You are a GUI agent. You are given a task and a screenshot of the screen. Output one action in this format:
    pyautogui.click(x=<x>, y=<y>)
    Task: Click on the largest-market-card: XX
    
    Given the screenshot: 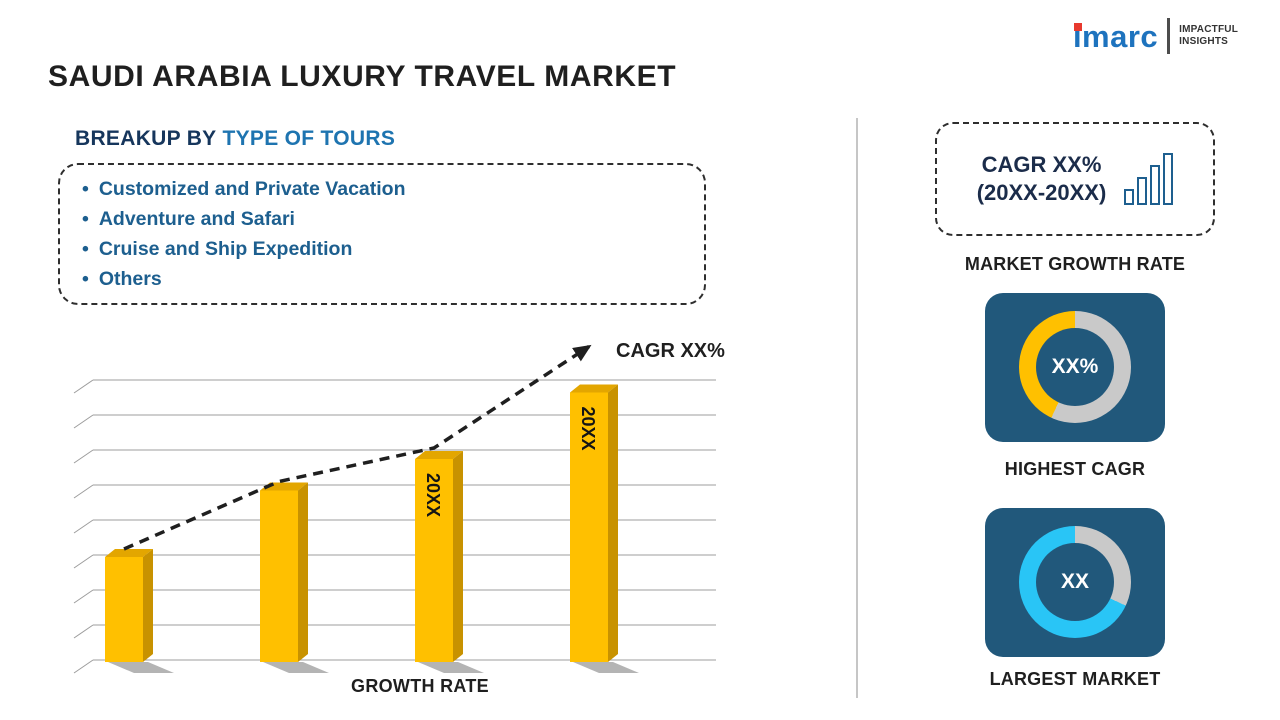 What is the action you would take?
    pyautogui.click(x=1075, y=582)
    